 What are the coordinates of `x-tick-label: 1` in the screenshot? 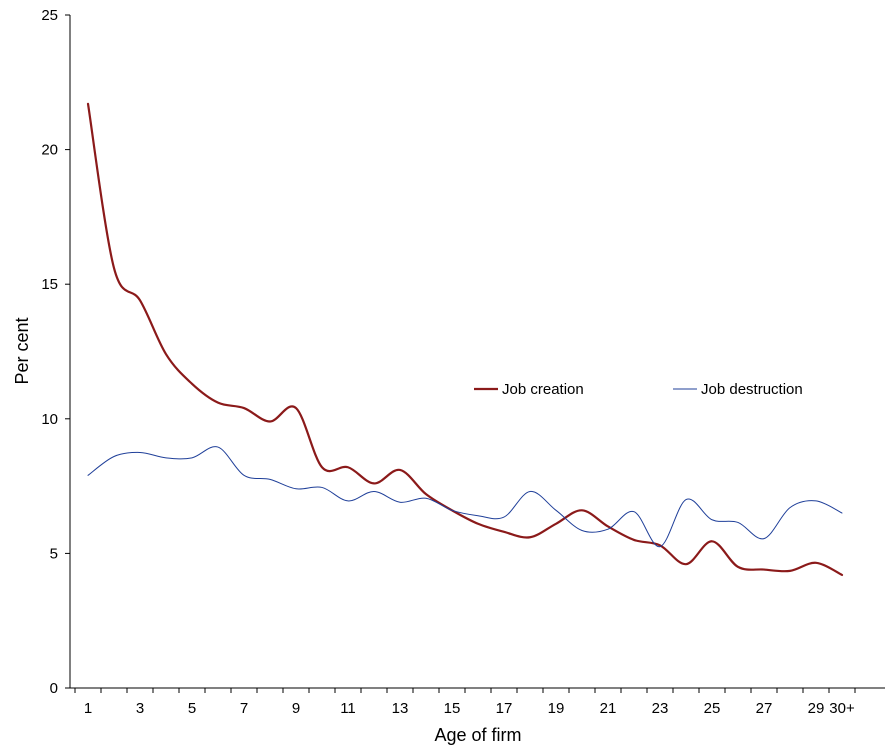 It's located at (88, 708).